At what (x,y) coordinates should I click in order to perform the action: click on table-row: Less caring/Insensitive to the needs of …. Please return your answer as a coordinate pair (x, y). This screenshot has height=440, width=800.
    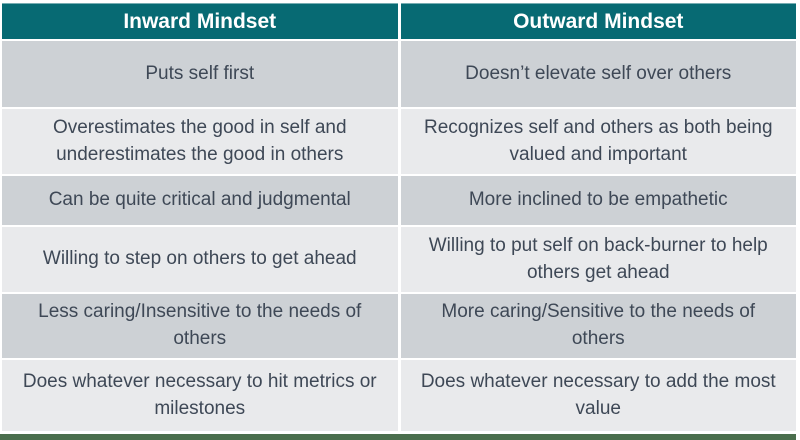
    Looking at the image, I should click on (399, 326).